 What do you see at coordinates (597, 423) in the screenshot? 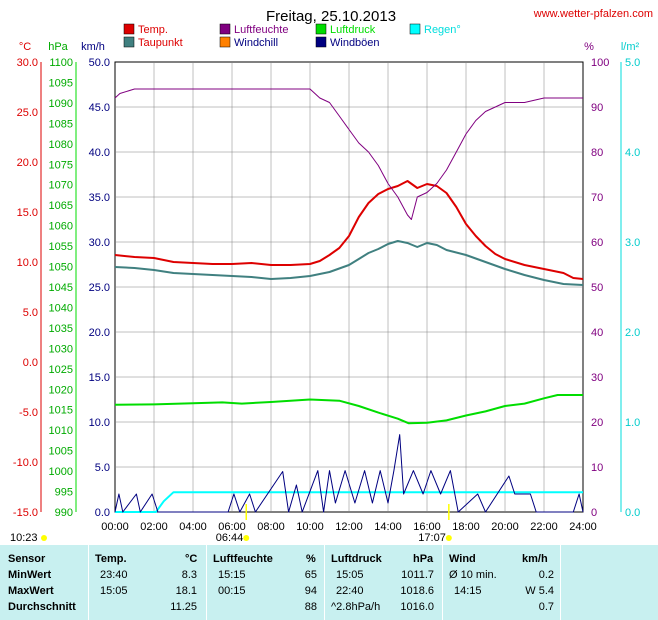
I see `tick-label: 20` at bounding box center [597, 423].